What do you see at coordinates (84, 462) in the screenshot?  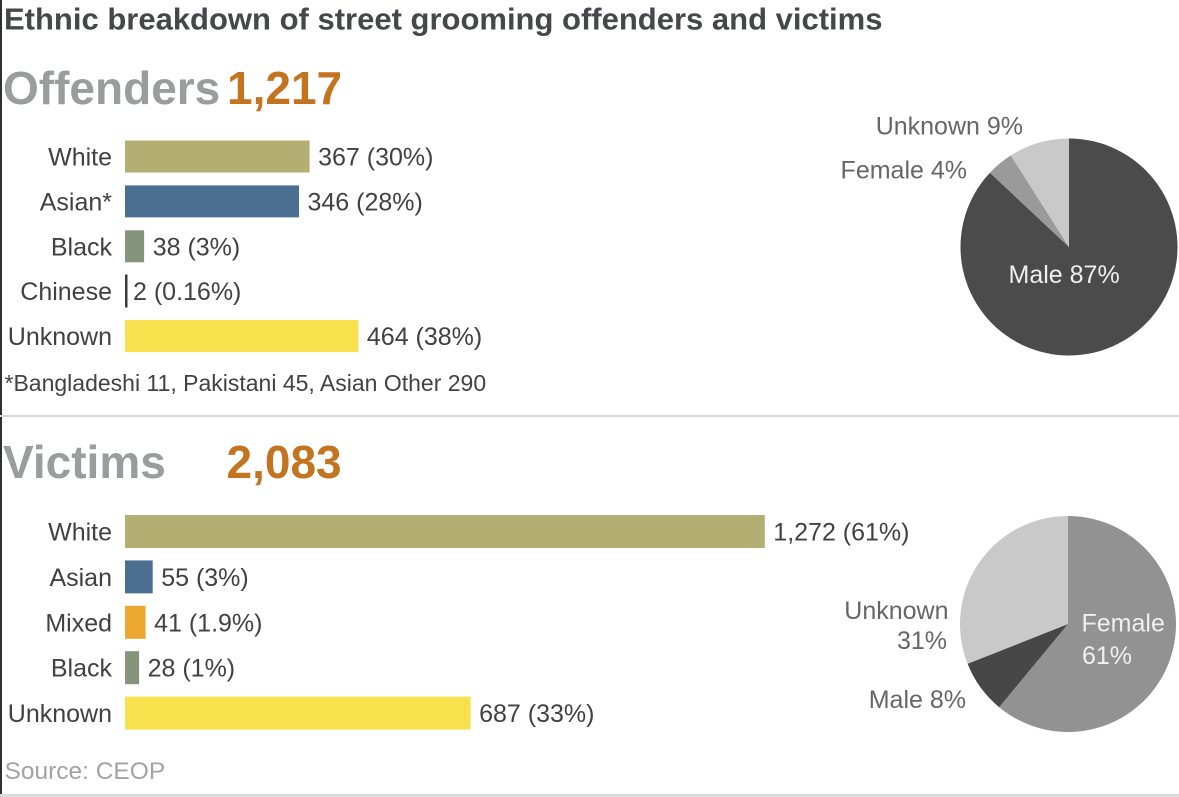 I see `svg-text: Victims` at bounding box center [84, 462].